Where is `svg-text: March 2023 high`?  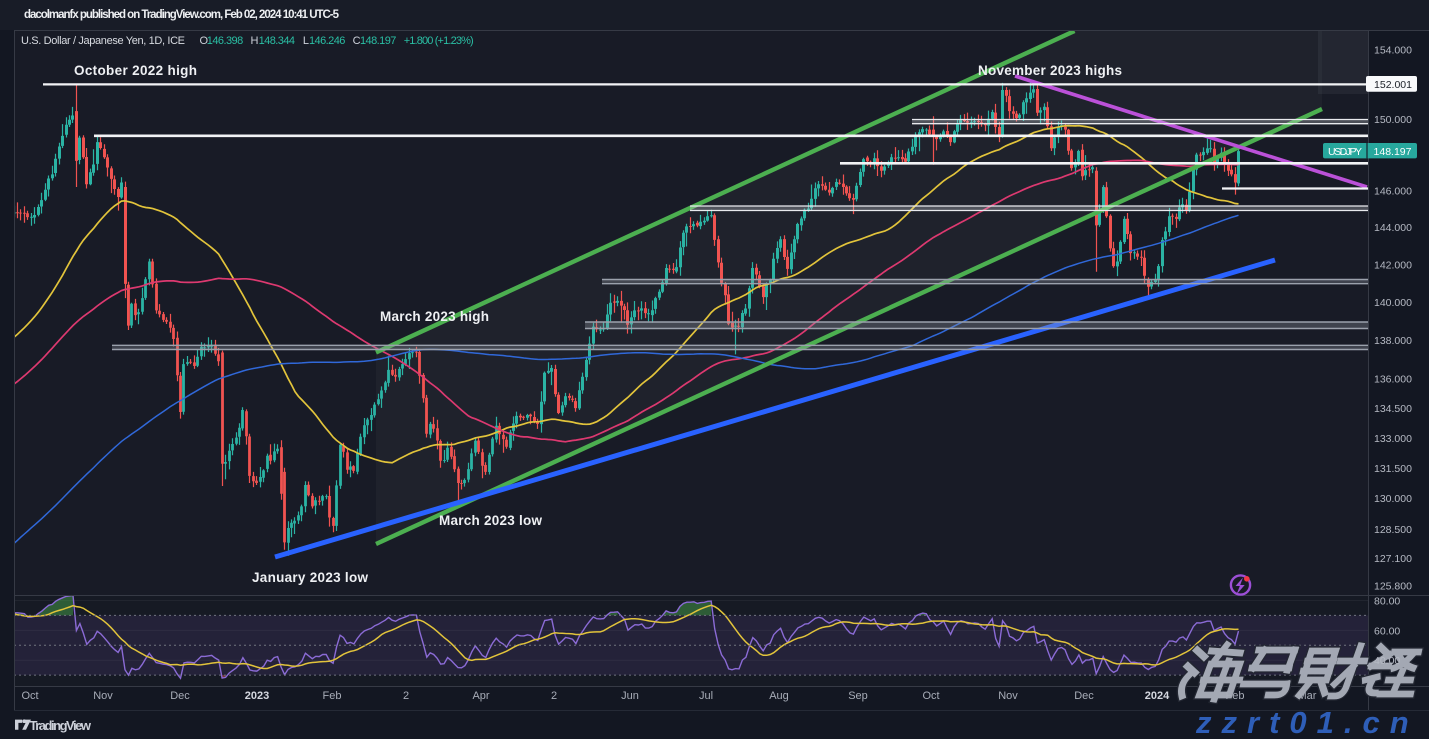
svg-text: March 2023 high is located at coordinates (434, 316).